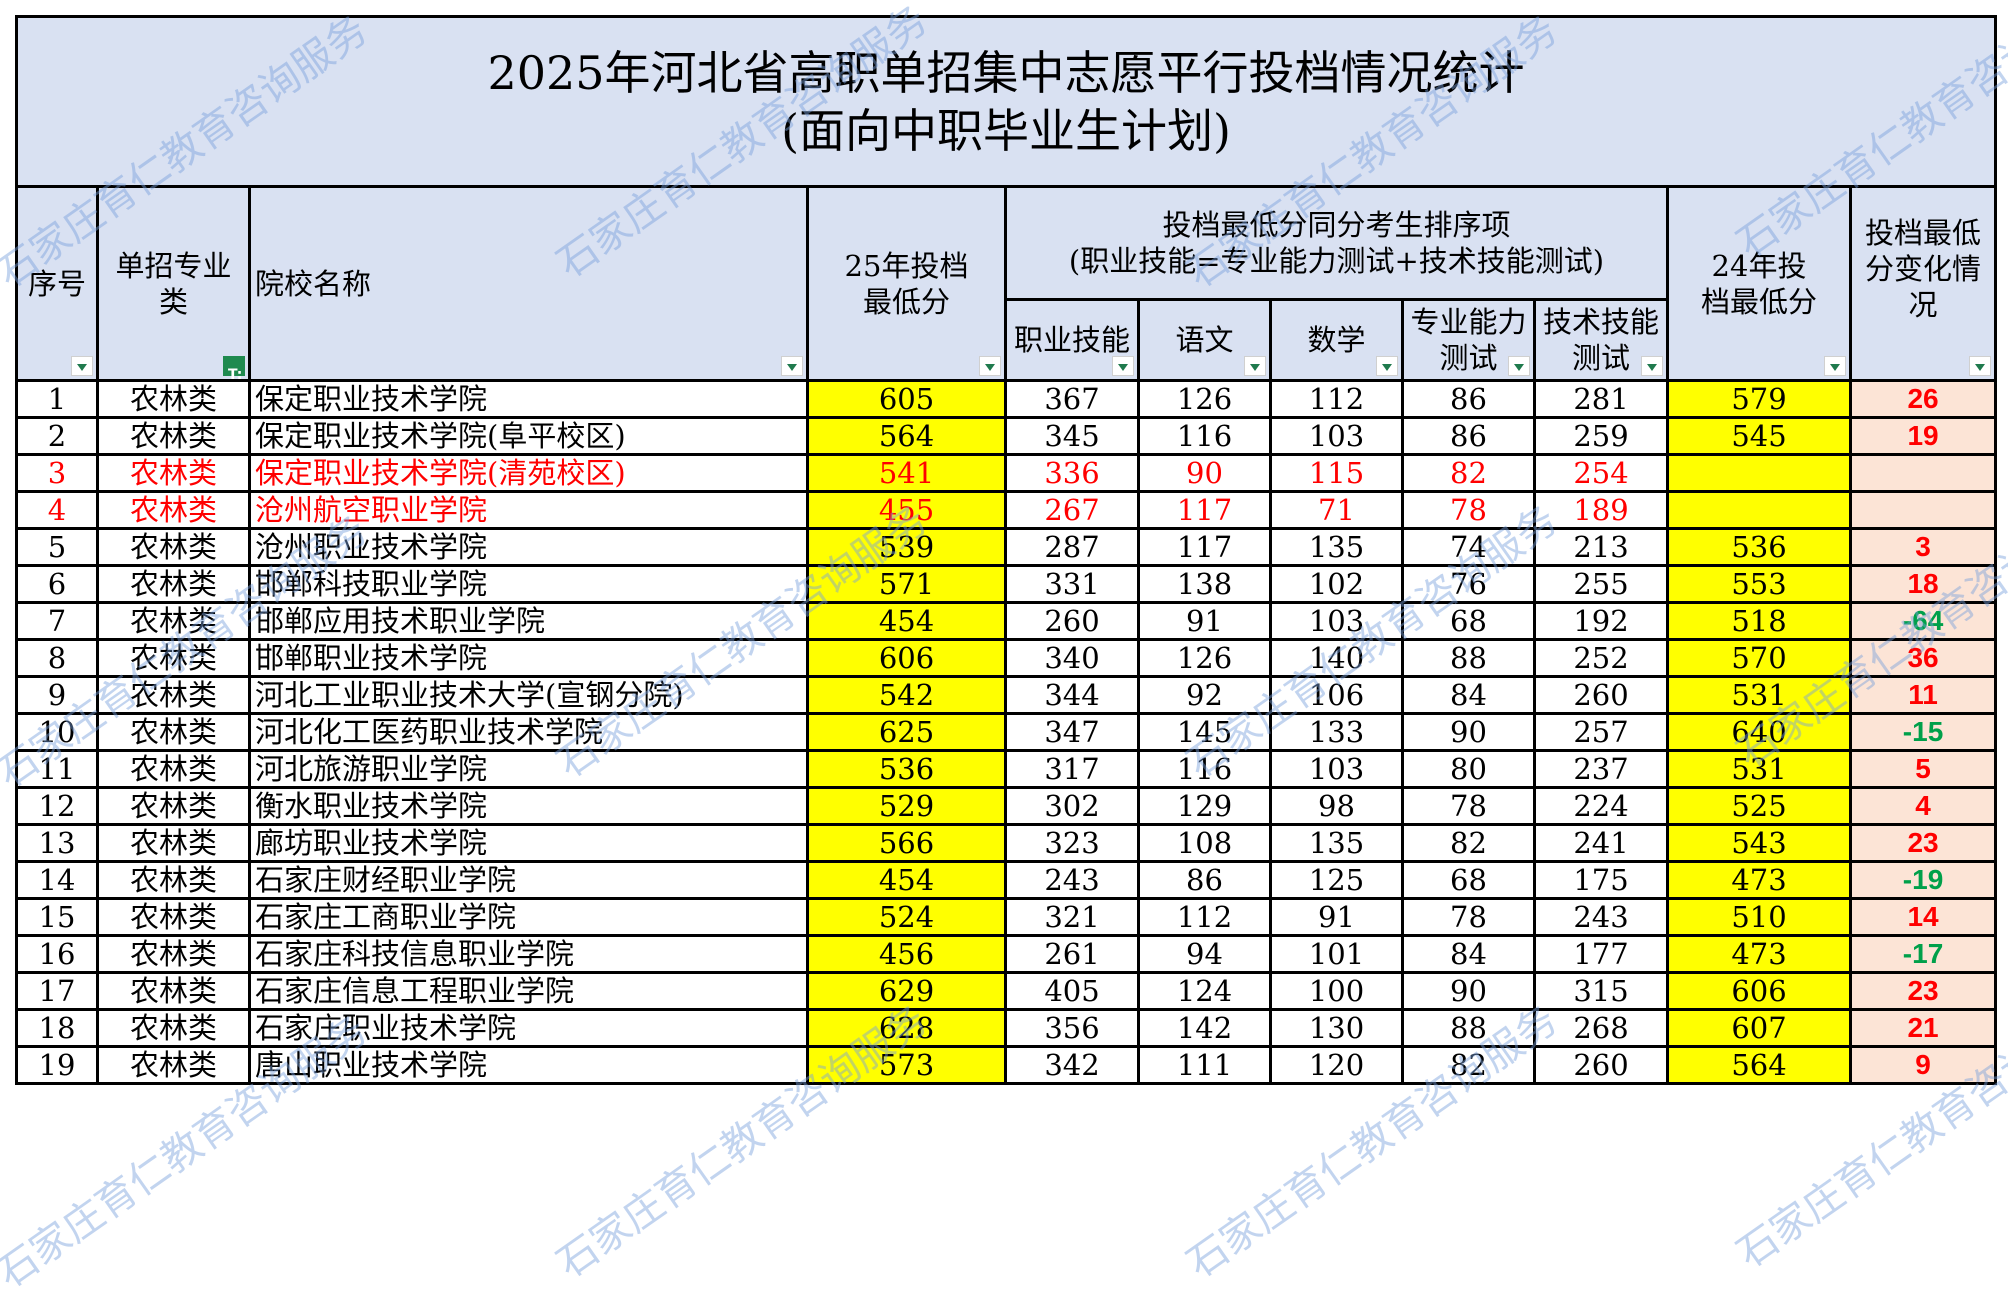  What do you see at coordinates (990, 366) in the screenshot?
I see `filter-dropdown-min25` at bounding box center [990, 366].